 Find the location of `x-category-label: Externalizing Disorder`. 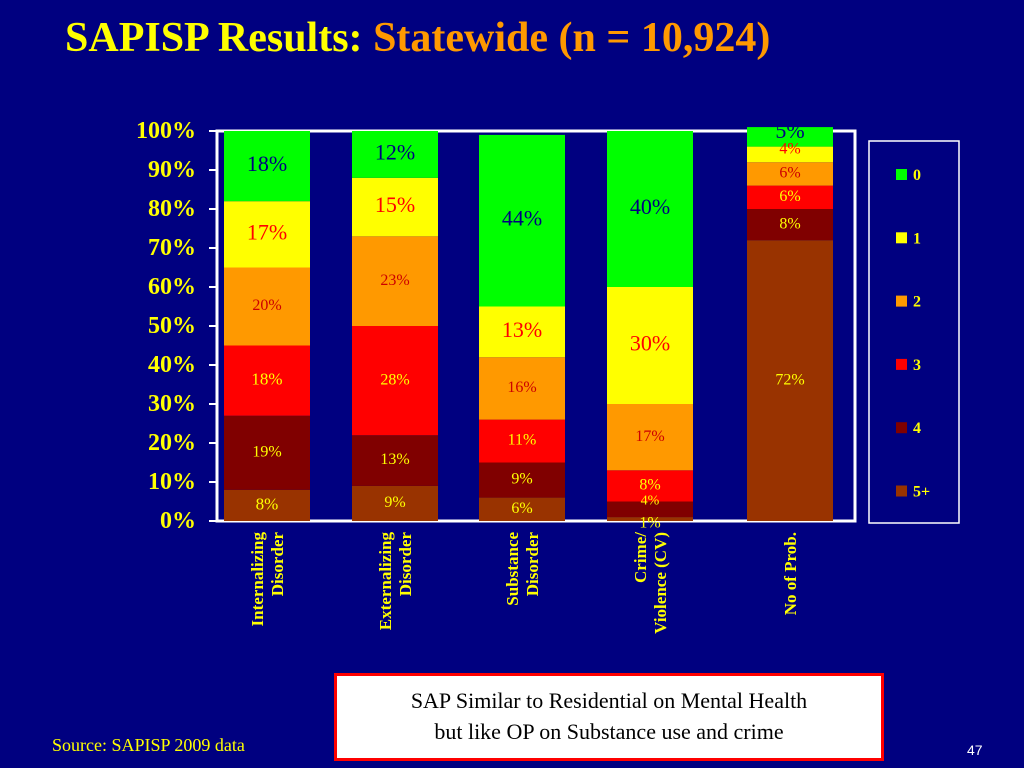

x-category-label: Externalizing Disorder is located at coordinates (395, 581).